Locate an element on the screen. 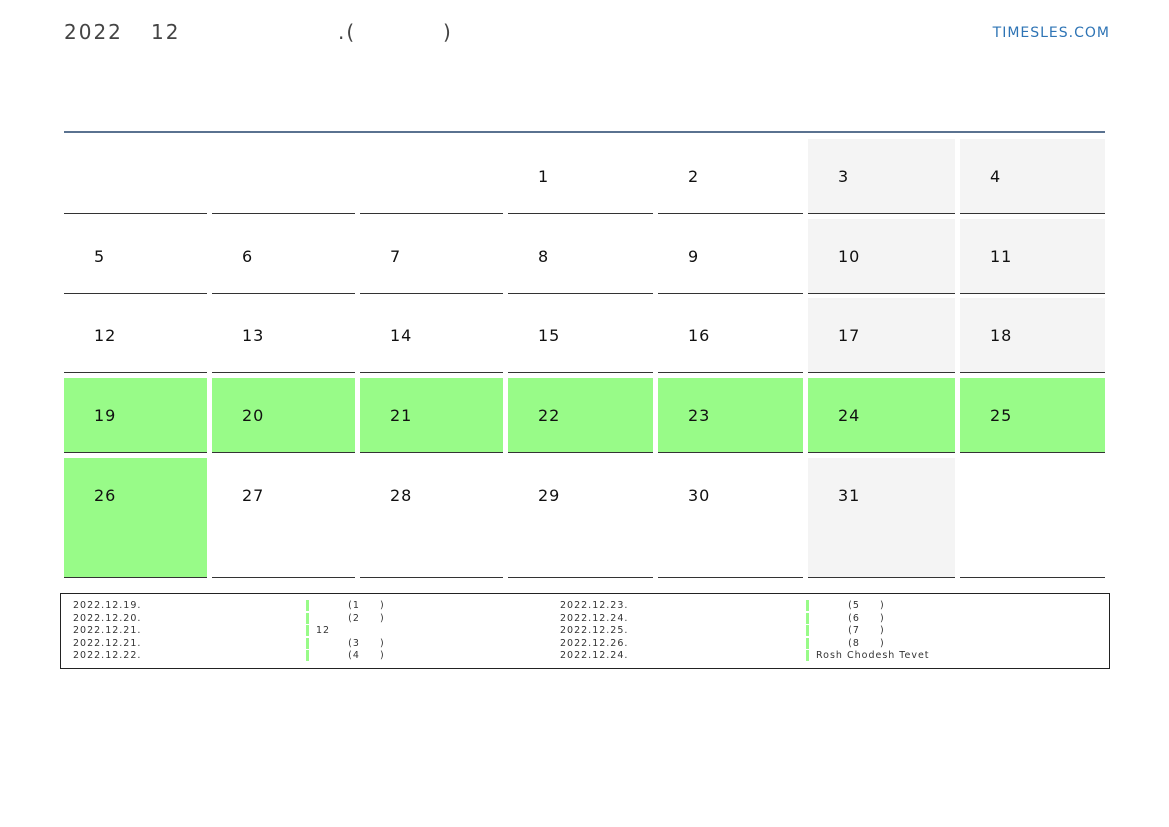 The width and height of the screenshot is (1169, 827). title-part: 12 is located at coordinates (166, 32).